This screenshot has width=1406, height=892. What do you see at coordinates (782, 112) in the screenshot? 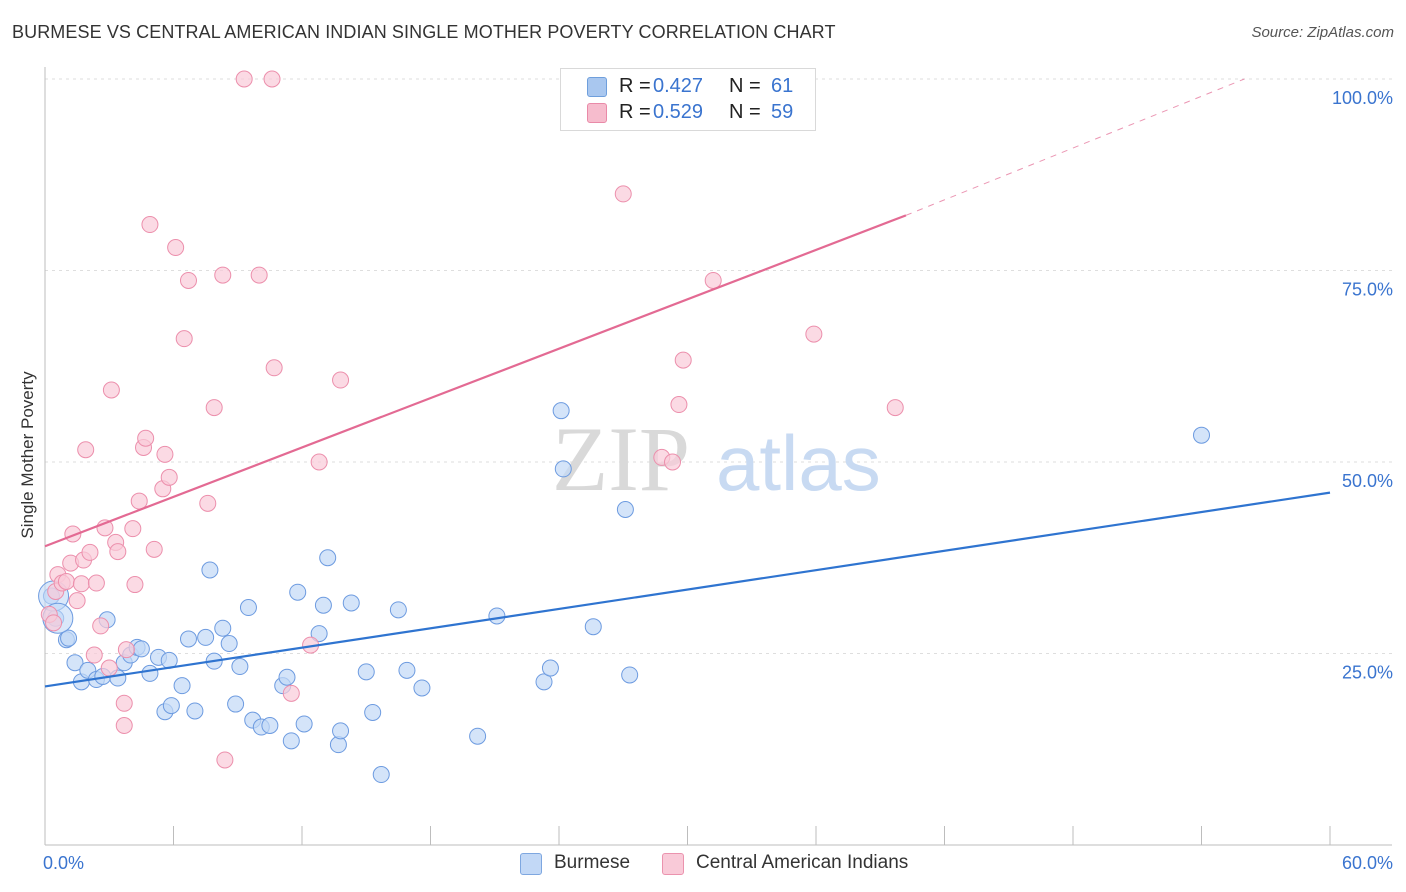
I see `legend-n-value: 59` at bounding box center [782, 112].